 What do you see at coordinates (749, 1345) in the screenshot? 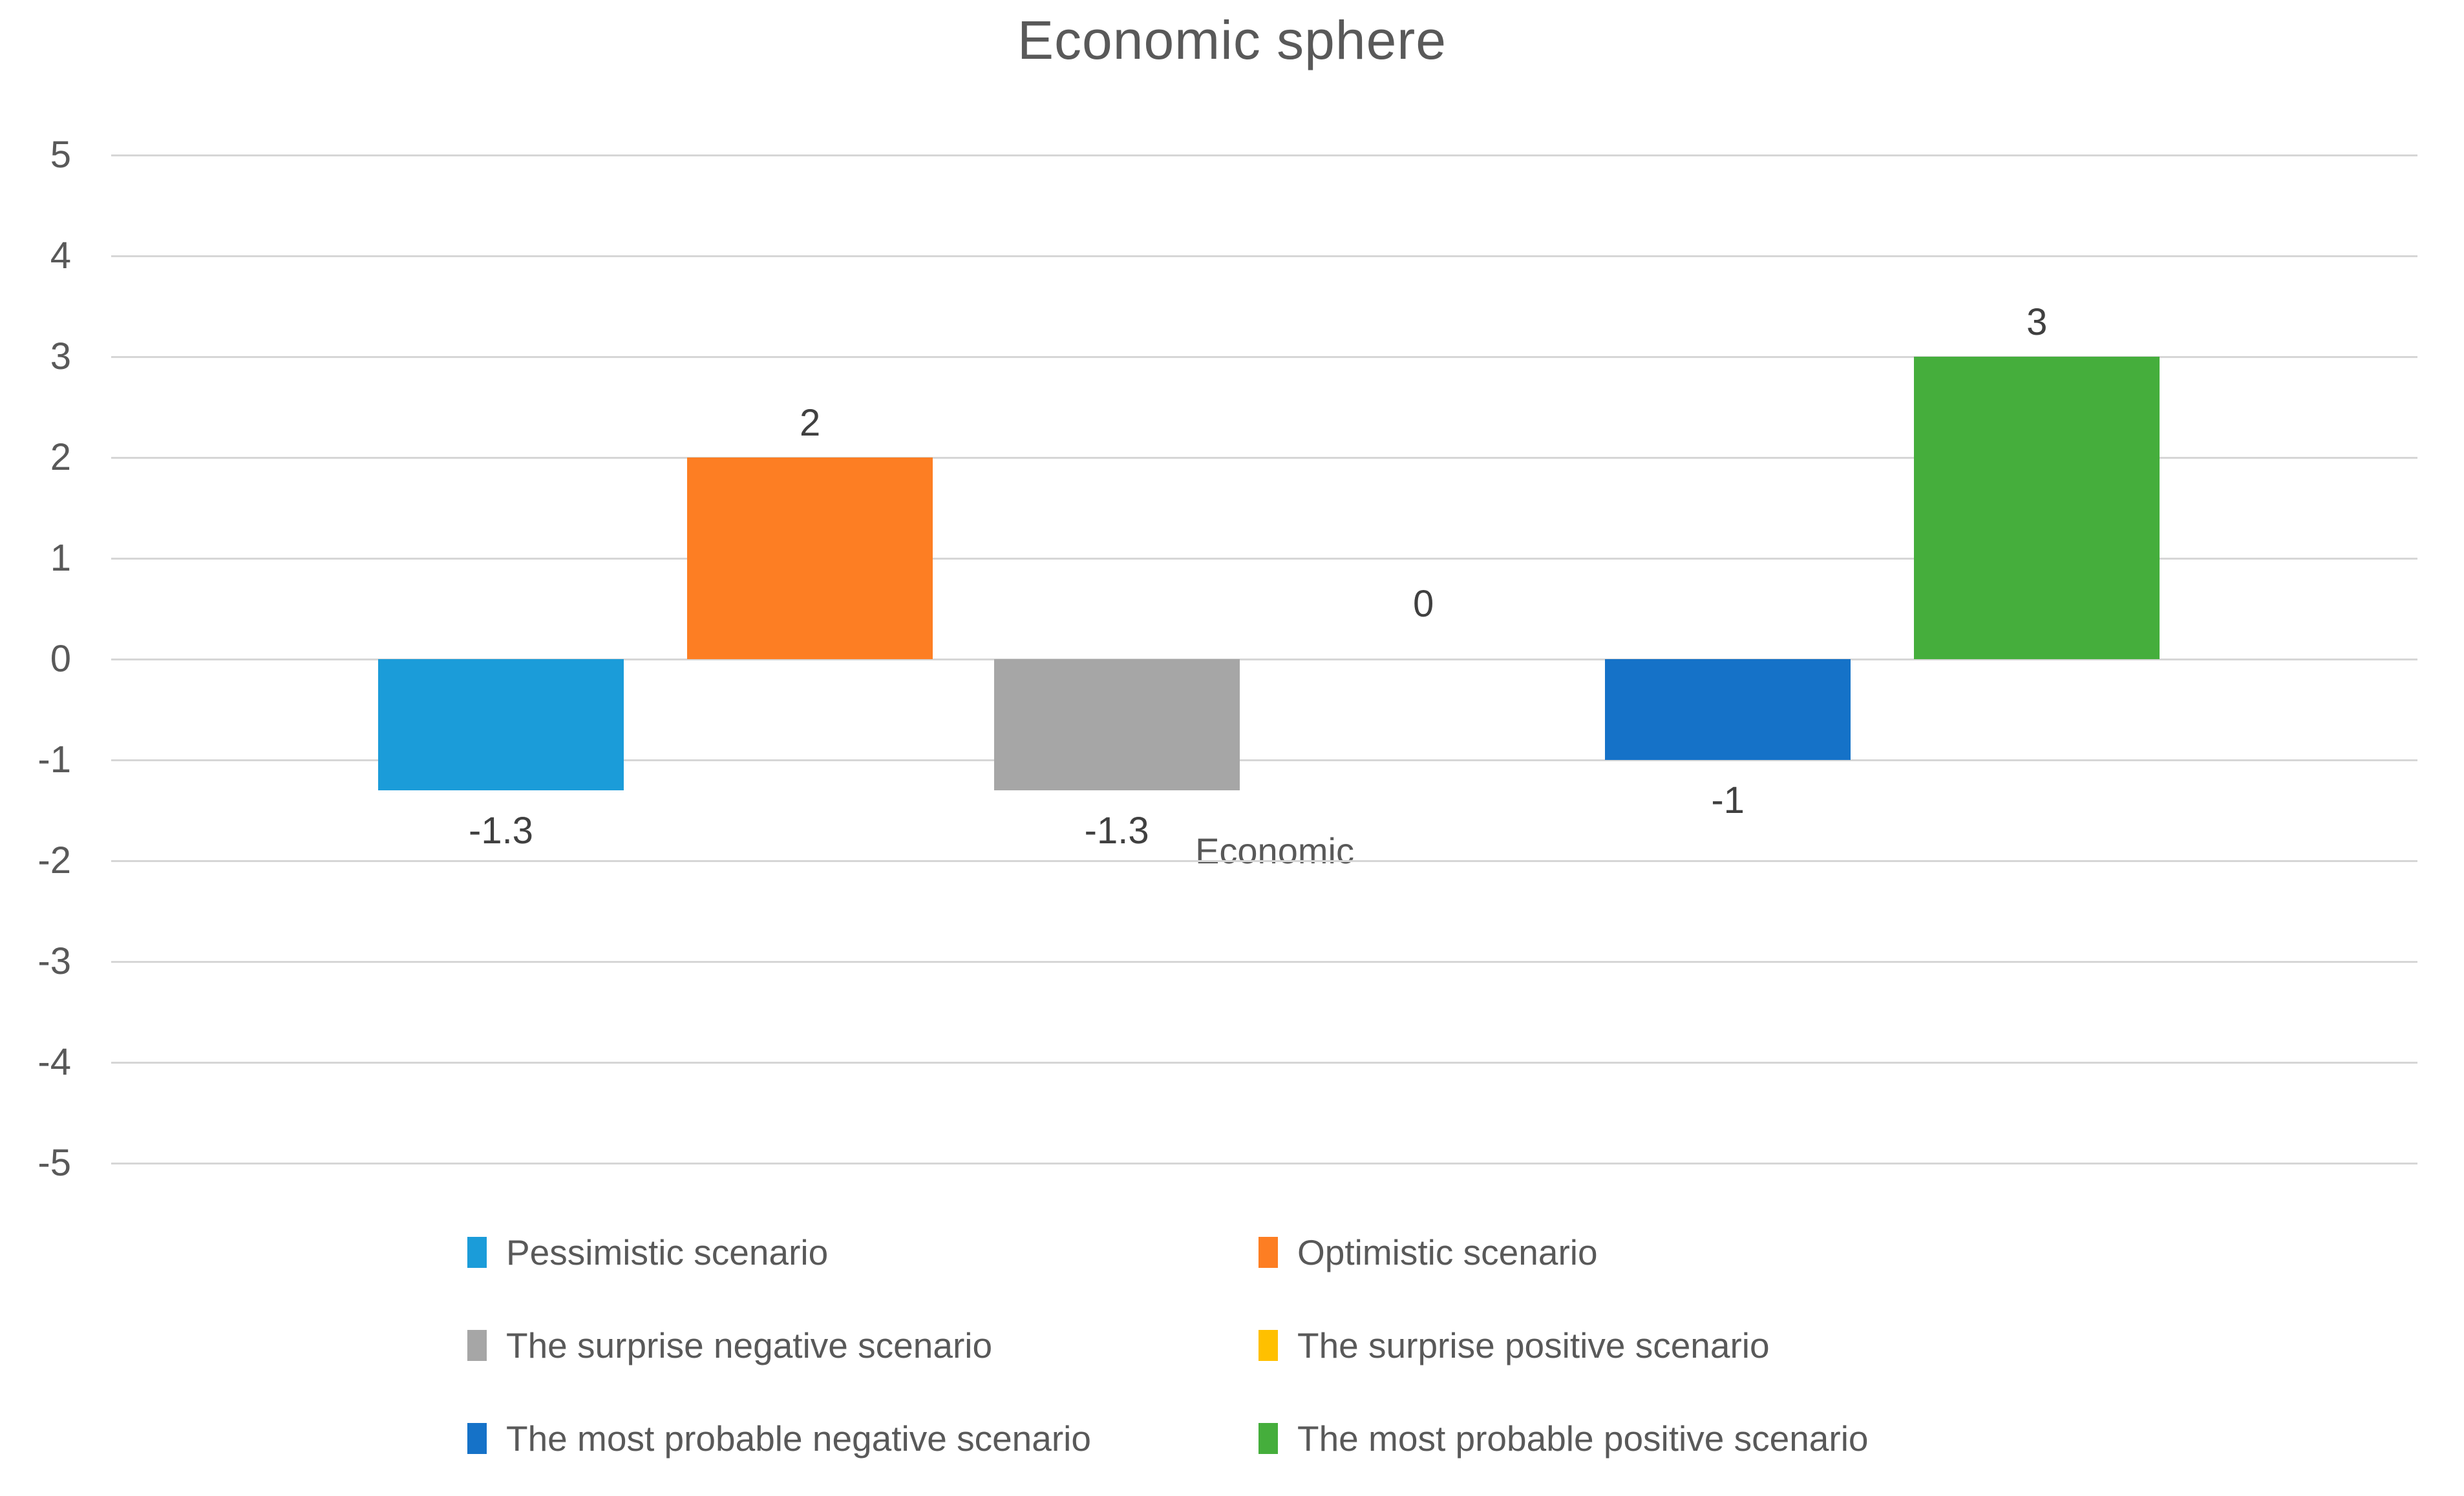
I see `legend-label: The surprise negative scenario` at bounding box center [749, 1345].